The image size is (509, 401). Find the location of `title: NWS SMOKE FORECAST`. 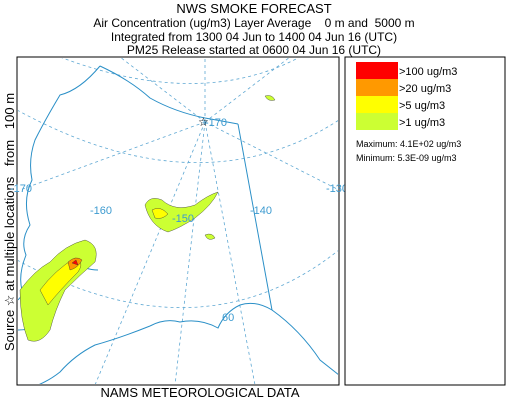

title: NWS SMOKE FORECAST is located at coordinates (253, 8).